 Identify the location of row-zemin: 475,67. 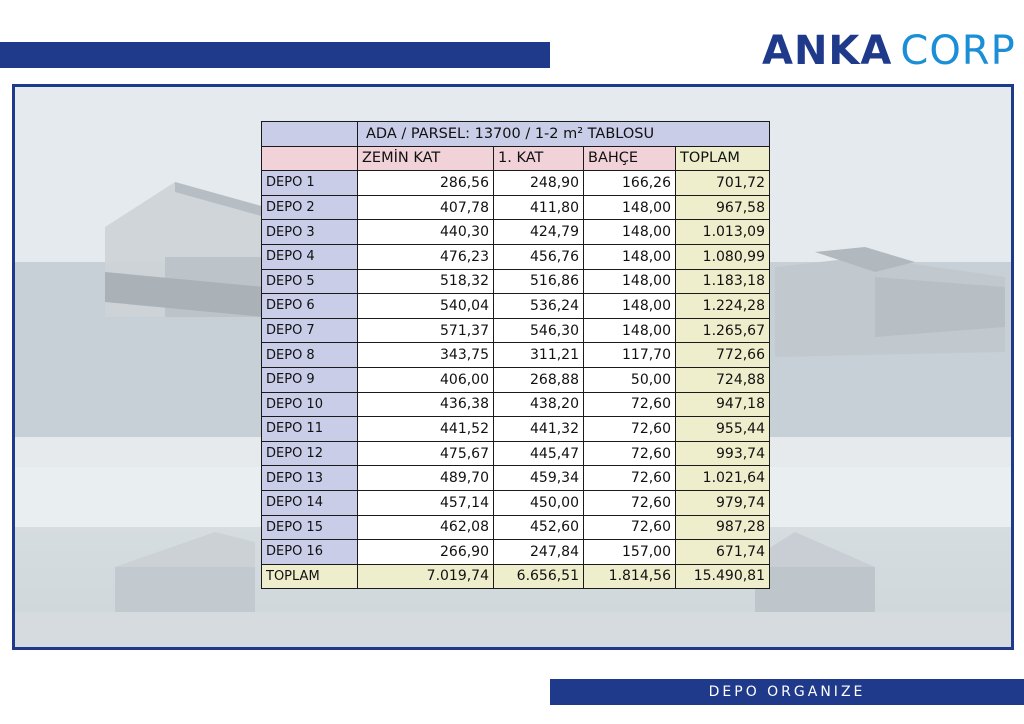
(425, 453).